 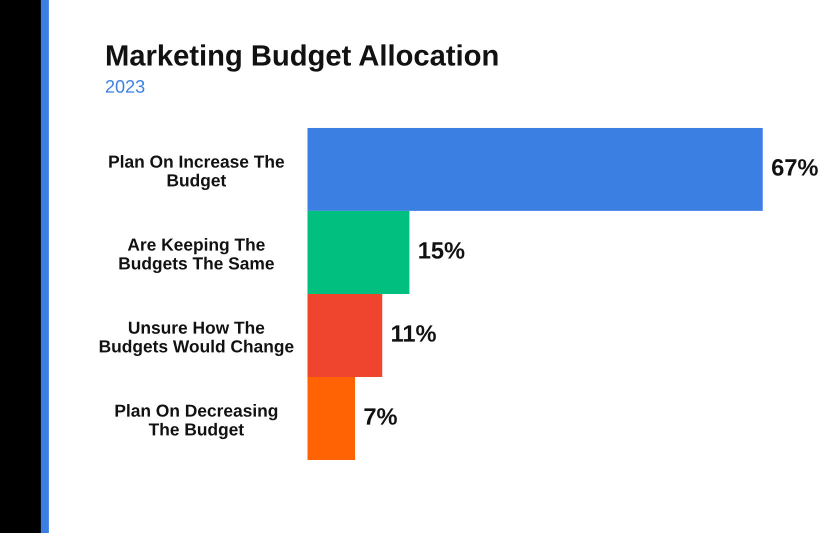 What do you see at coordinates (302, 58) in the screenshot?
I see `chart-title: Marketing Budget Allocation` at bounding box center [302, 58].